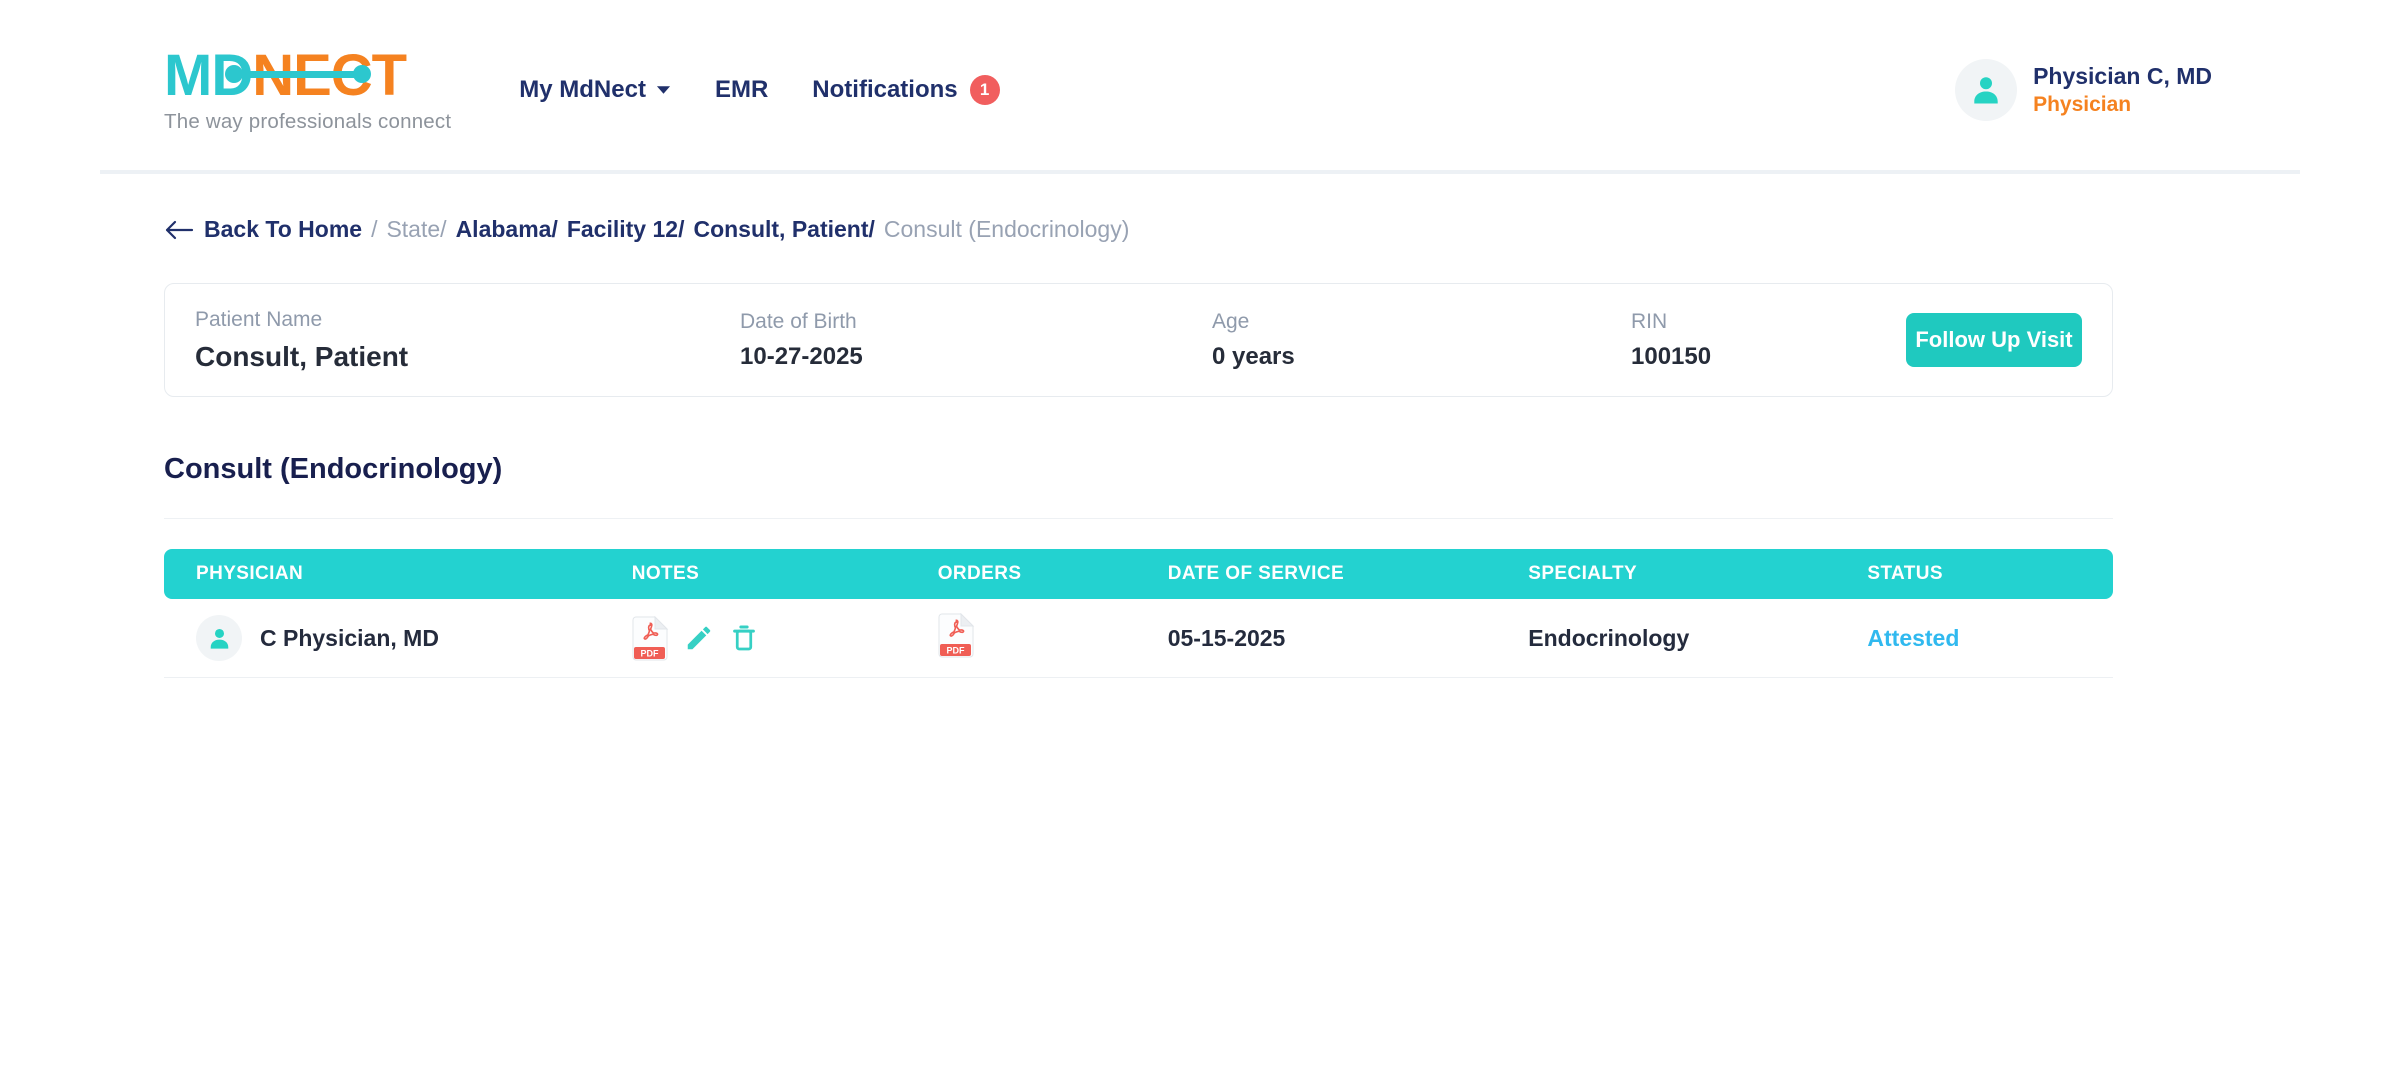 Image resolution: width=2400 pixels, height=1067 pixels. What do you see at coordinates (1253, 356) in the screenshot?
I see `patient-age-value: 0 years` at bounding box center [1253, 356].